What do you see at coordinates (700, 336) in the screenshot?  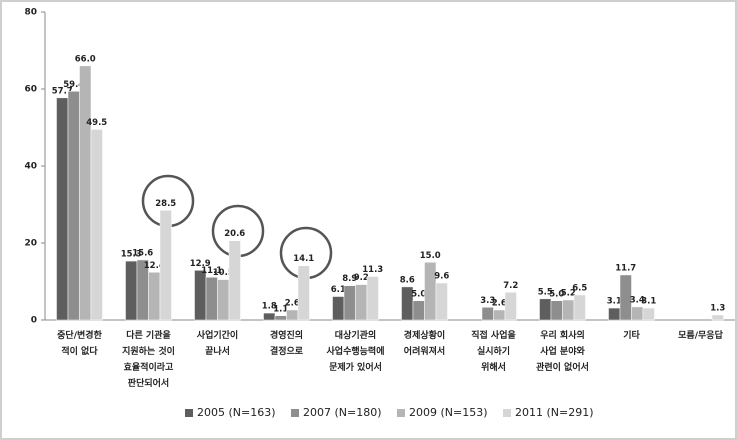 I see `x-tick-label: 모름/무응답` at bounding box center [700, 336].